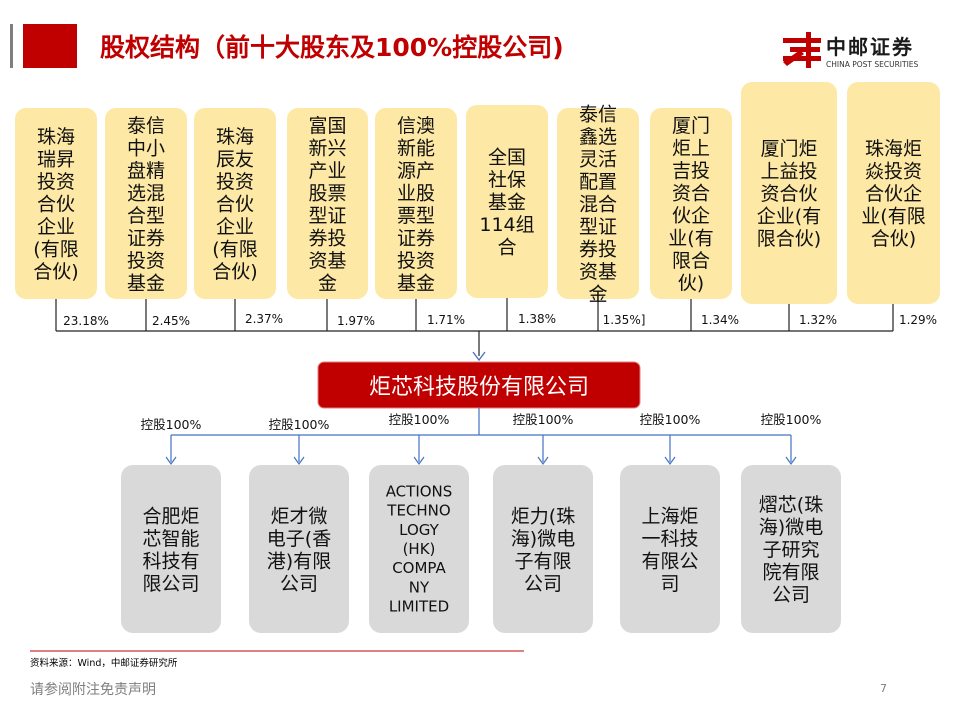 The image size is (960, 720). Describe the element at coordinates (788, 149) in the screenshot. I see `shareholder-name-line: 厦门炬` at that location.